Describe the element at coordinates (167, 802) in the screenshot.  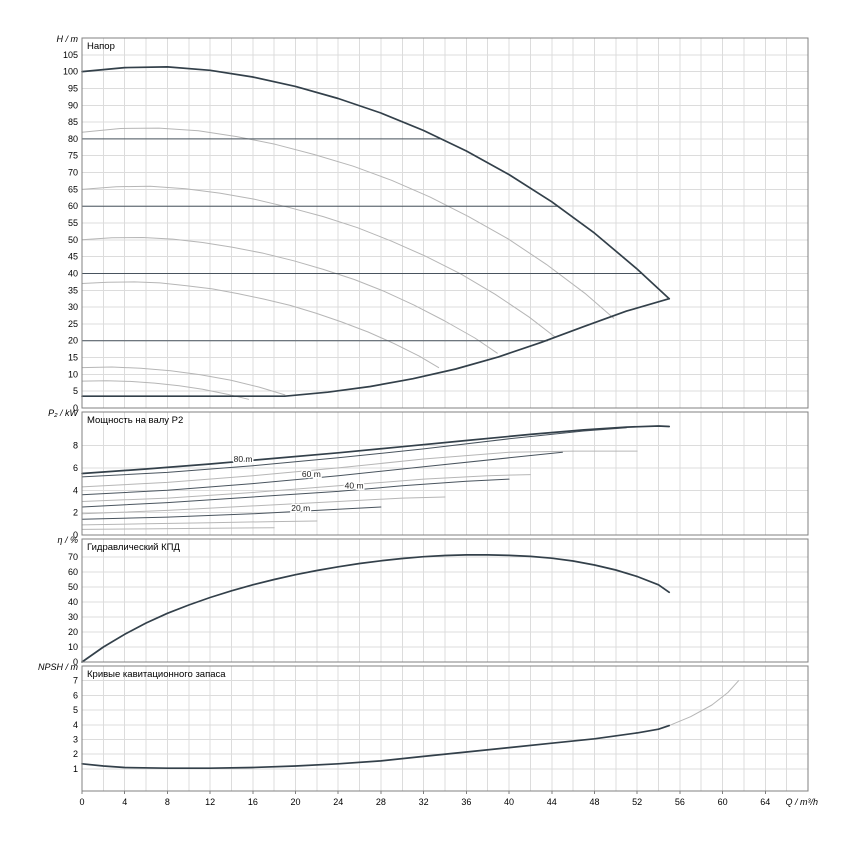
I see `x-tick-label: 8` at that location.